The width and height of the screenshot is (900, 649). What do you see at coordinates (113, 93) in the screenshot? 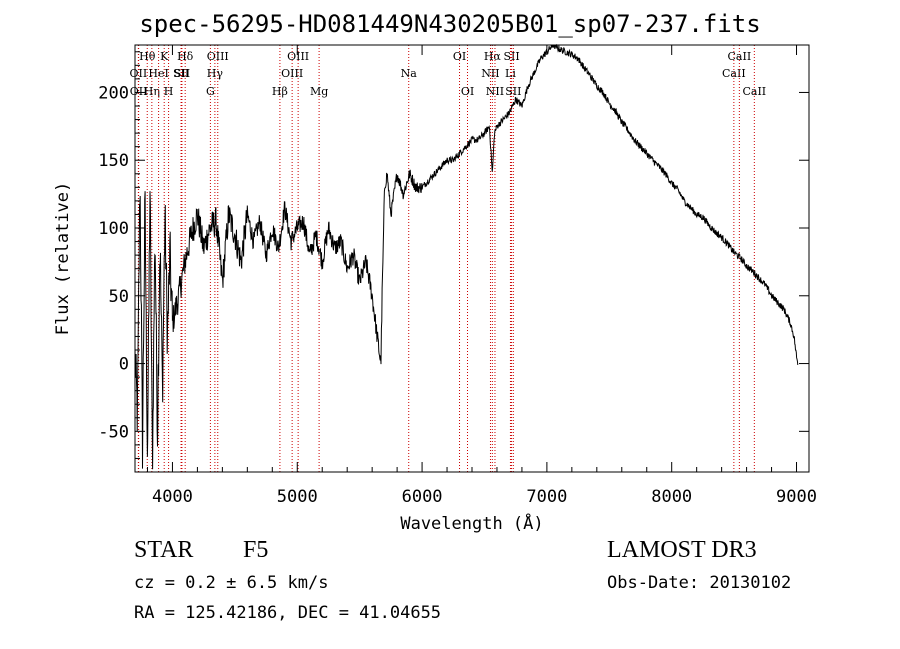
I see `y-tick-label-5: 200` at bounding box center [113, 93].